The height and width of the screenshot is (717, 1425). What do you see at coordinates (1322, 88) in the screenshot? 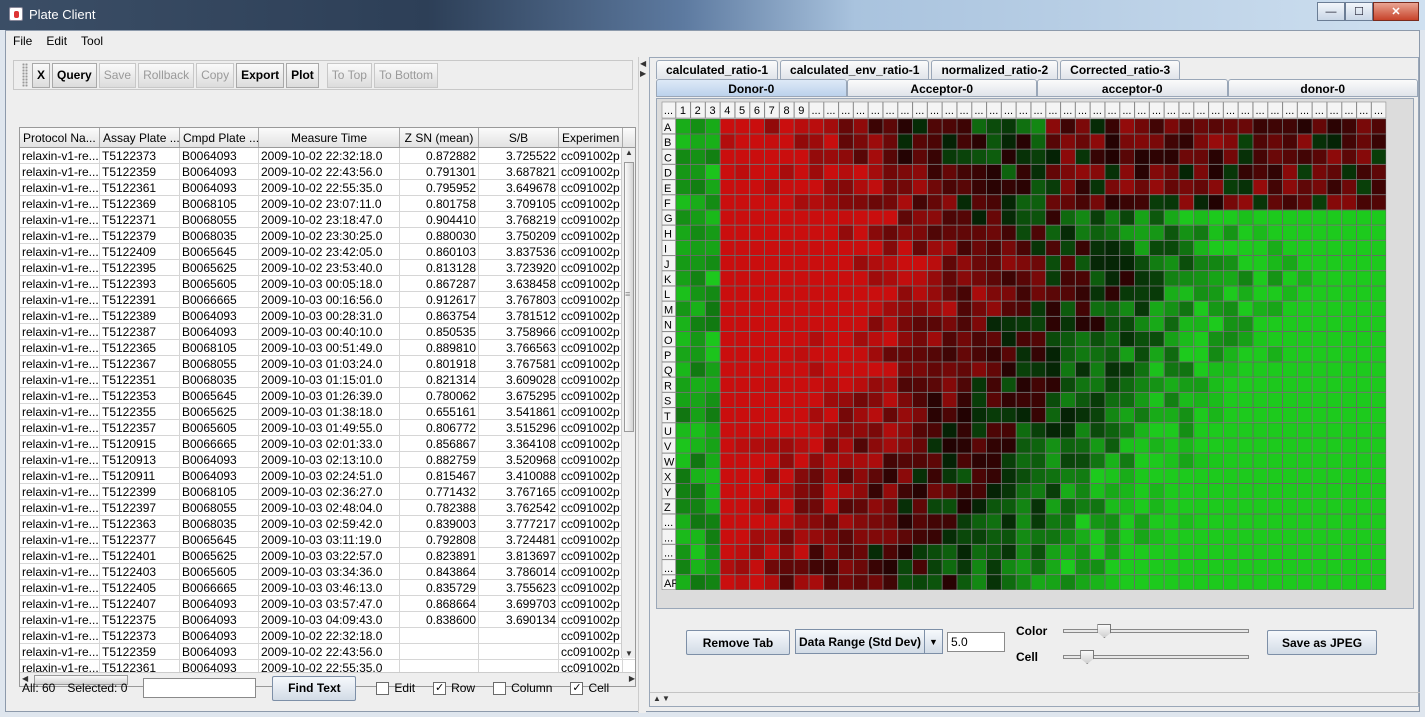
I see `tab-donor-0: donor-0` at bounding box center [1322, 88].